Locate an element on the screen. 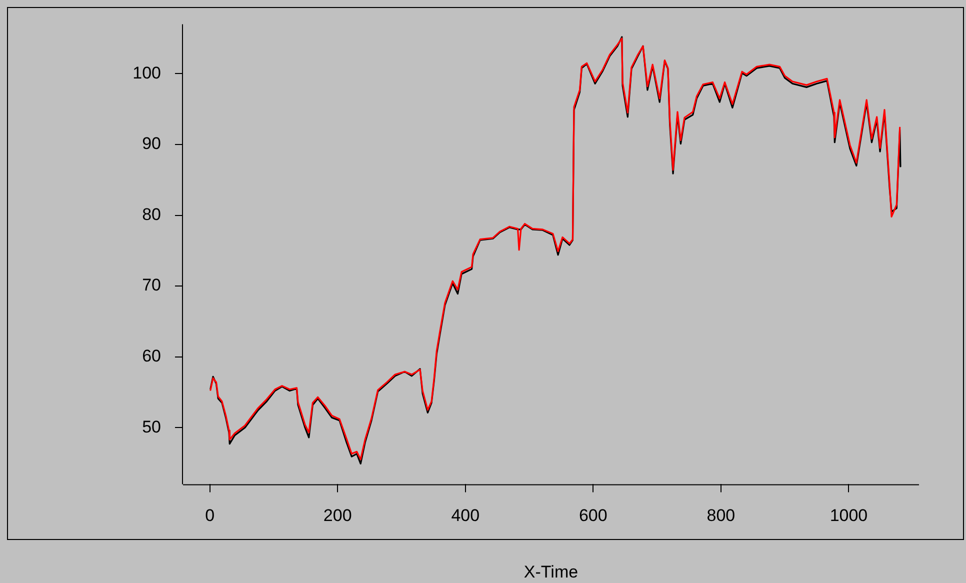 This screenshot has height=583, width=966. x-tick-label: 1000 is located at coordinates (849, 516).